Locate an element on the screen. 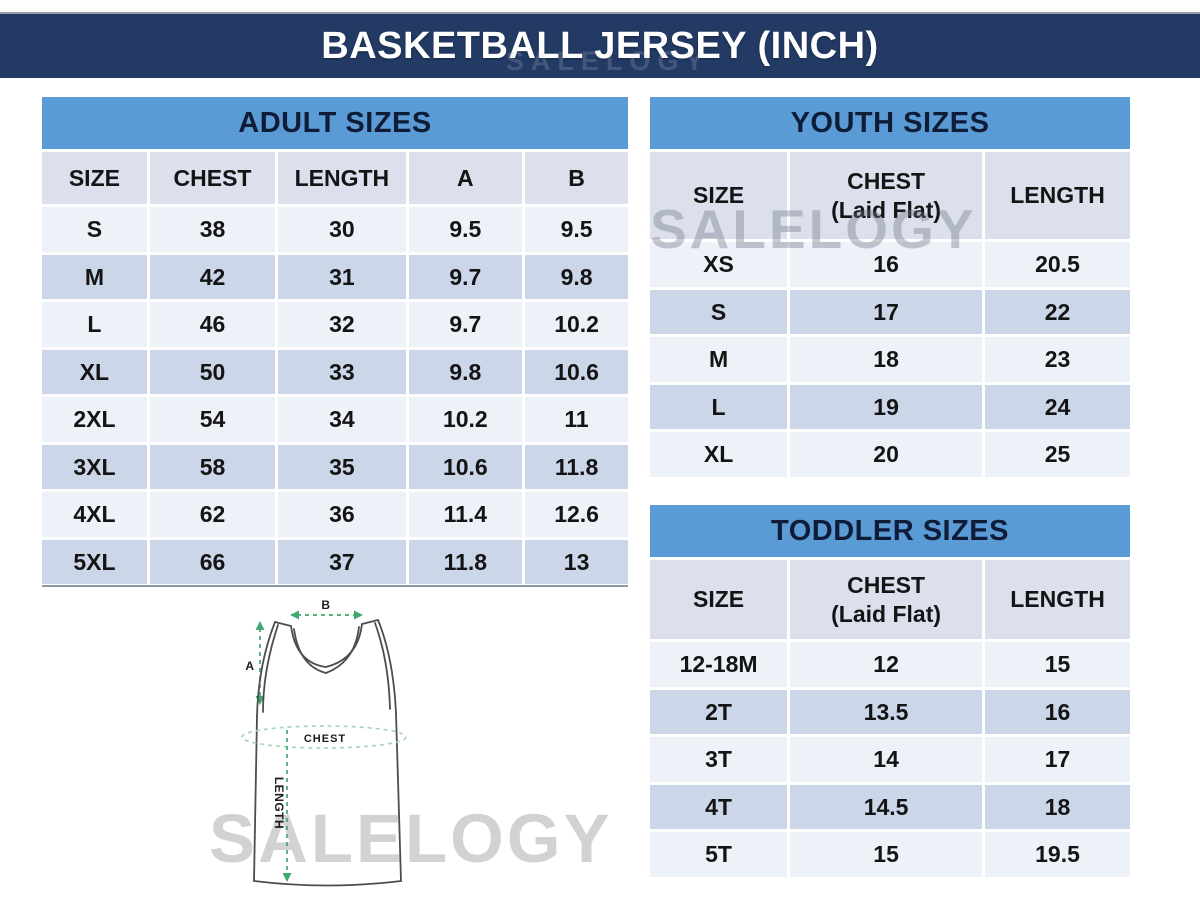  top-strip is located at coordinates (600, 6).